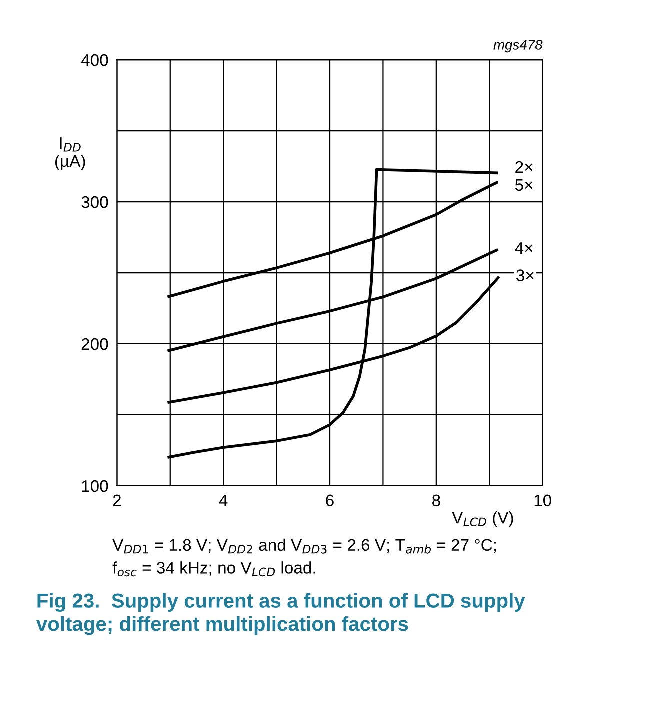 This screenshot has width=662, height=702. What do you see at coordinates (525, 276) in the screenshot?
I see `series-label: 3×` at bounding box center [525, 276].